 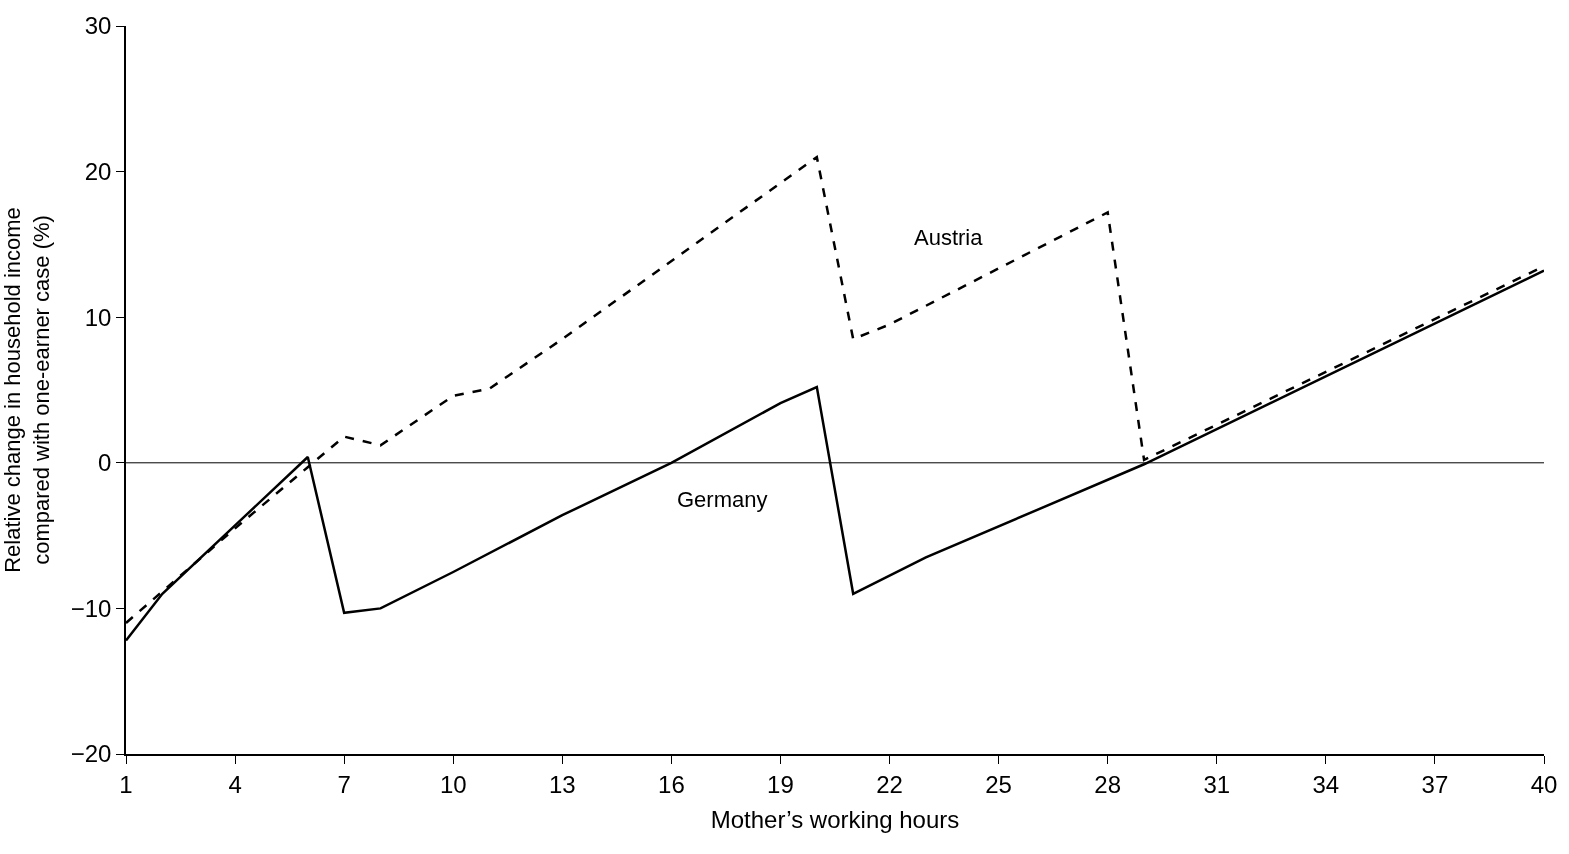 I want to click on x-tick-label: 28, so click(x=1108, y=784).